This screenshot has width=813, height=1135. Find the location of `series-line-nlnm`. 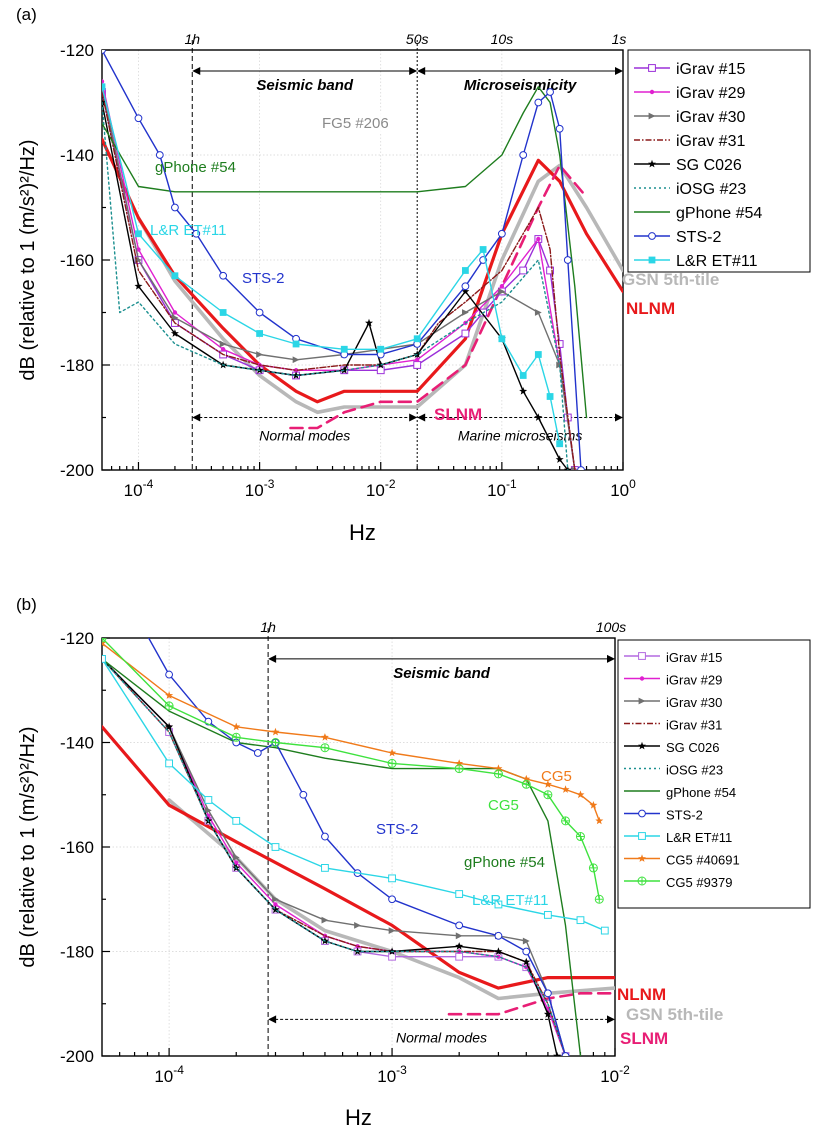

series-line-nlnm is located at coordinates (358, 857).